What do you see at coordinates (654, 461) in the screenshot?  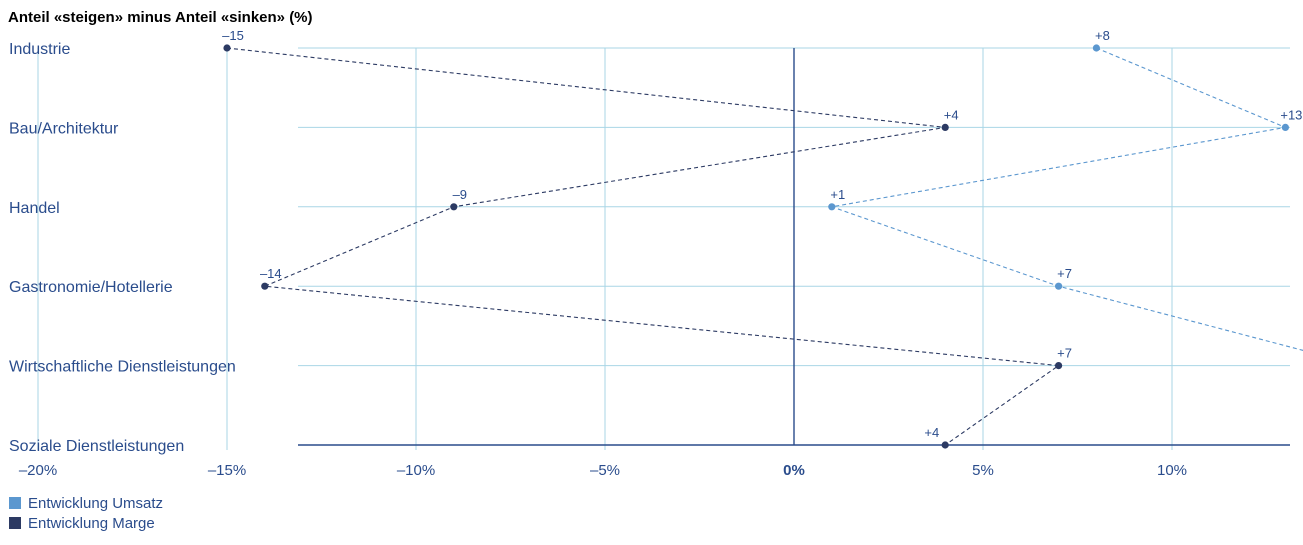 I see `x-axis: –25%–20%–15%–10%–5%0%5%10%15%20%25%` at bounding box center [654, 461].